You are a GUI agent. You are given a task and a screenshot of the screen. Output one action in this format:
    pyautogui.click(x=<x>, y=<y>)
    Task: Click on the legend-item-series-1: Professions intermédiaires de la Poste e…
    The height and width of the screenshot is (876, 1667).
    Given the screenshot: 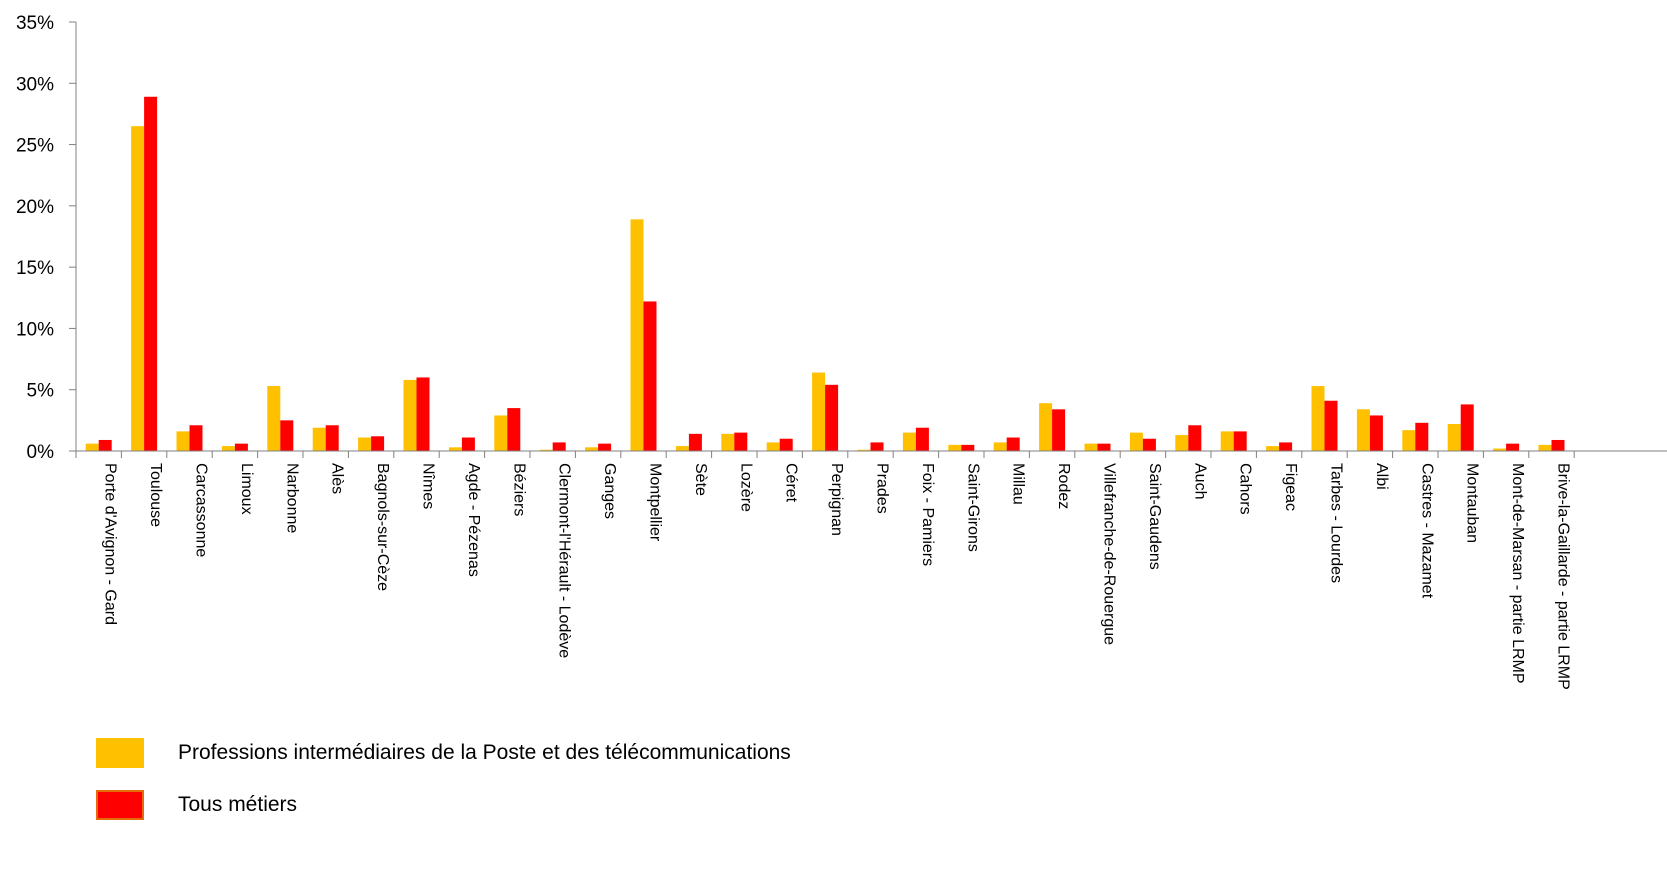 What is the action you would take?
    pyautogui.click(x=443, y=753)
    